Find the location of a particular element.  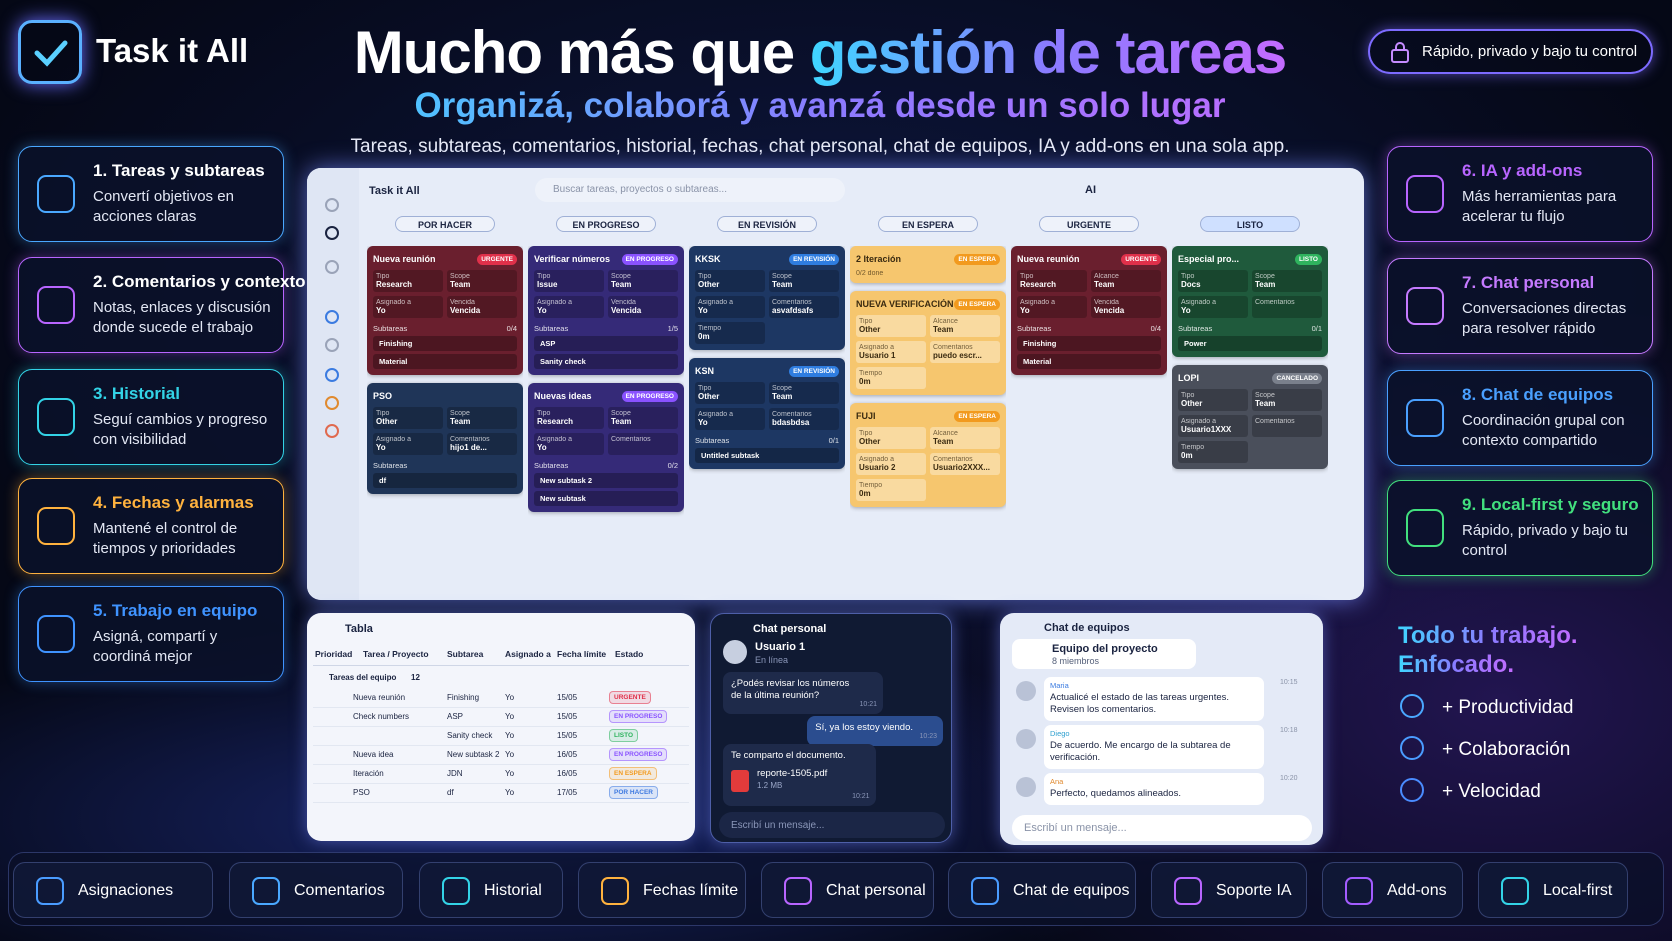

table-header: Estado is located at coordinates (629, 654).